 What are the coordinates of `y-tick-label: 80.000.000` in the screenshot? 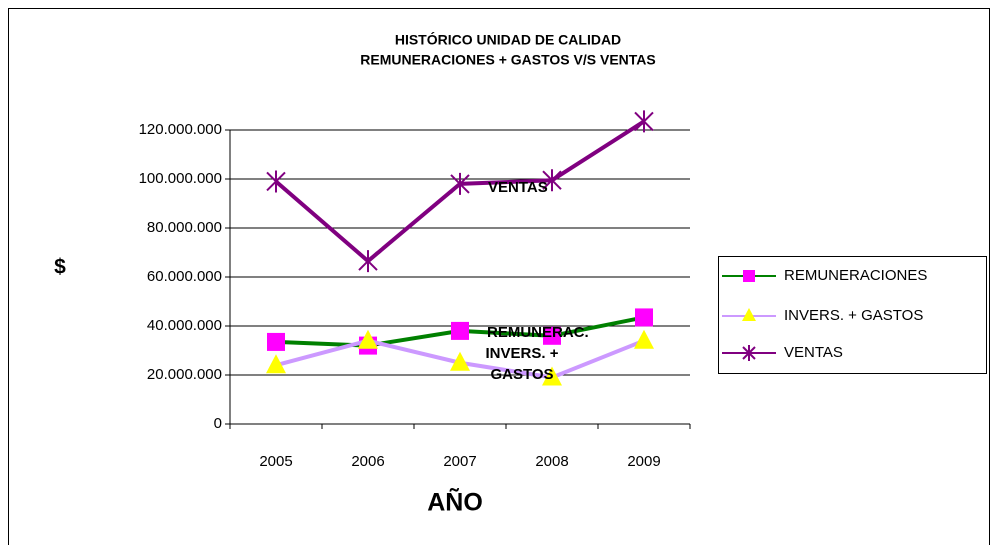 It's located at (184, 227).